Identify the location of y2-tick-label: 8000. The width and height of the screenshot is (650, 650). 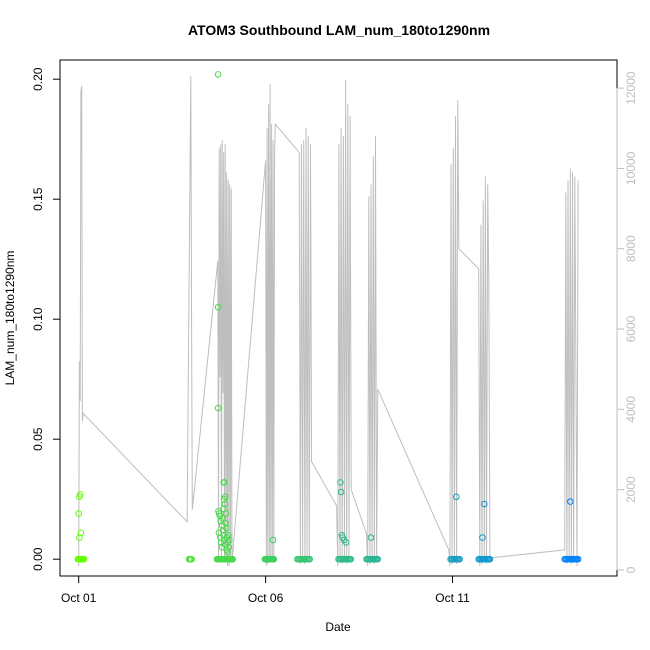
(631, 248).